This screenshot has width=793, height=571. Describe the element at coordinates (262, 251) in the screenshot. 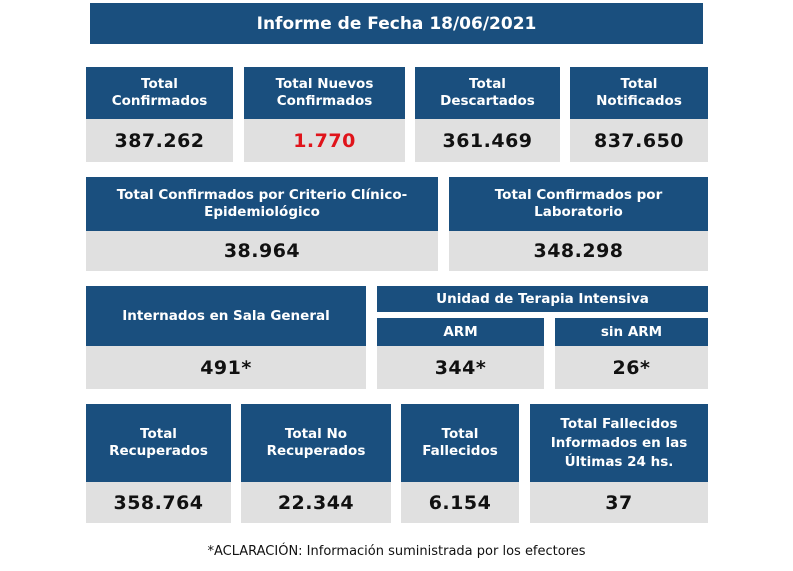

I see `card-value: 38.964` at that location.